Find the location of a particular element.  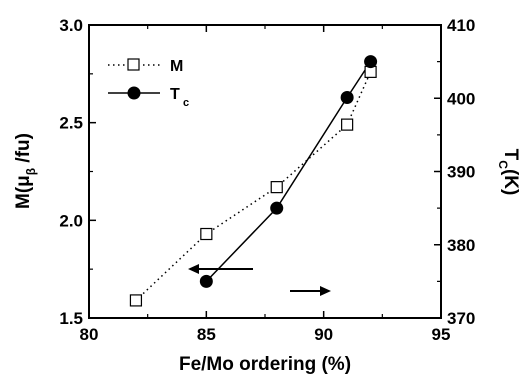

arrow-left-annotation is located at coordinates (220, 269).